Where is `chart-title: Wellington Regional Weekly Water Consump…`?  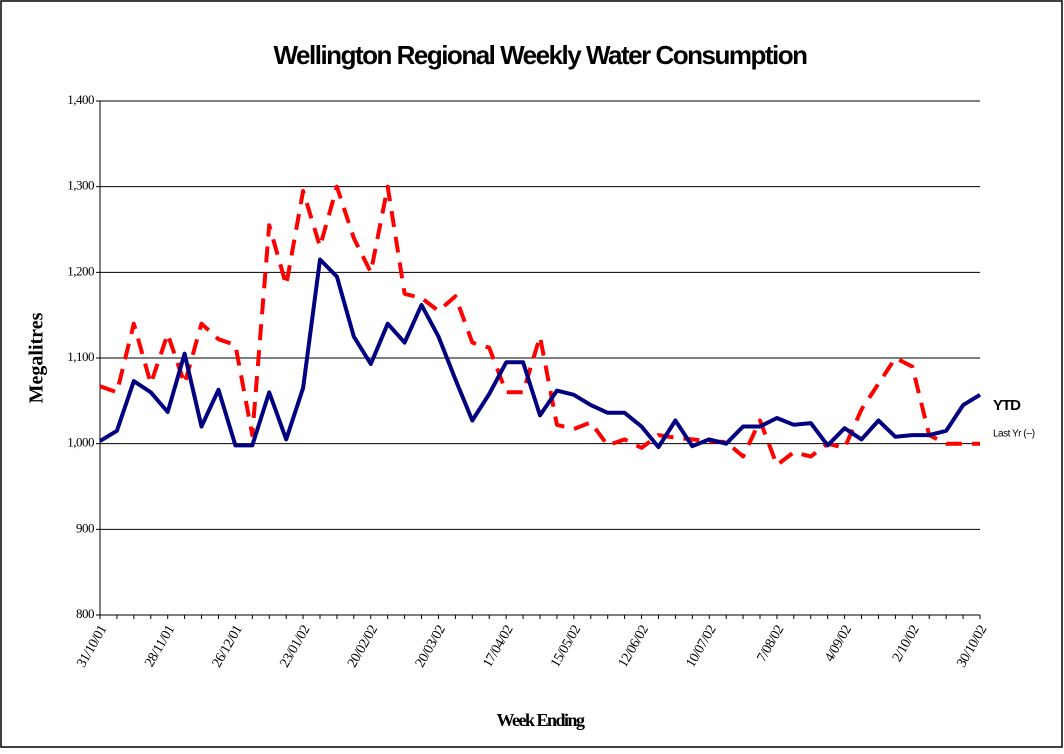
chart-title: Wellington Regional Weekly Water Consump… is located at coordinates (540, 55).